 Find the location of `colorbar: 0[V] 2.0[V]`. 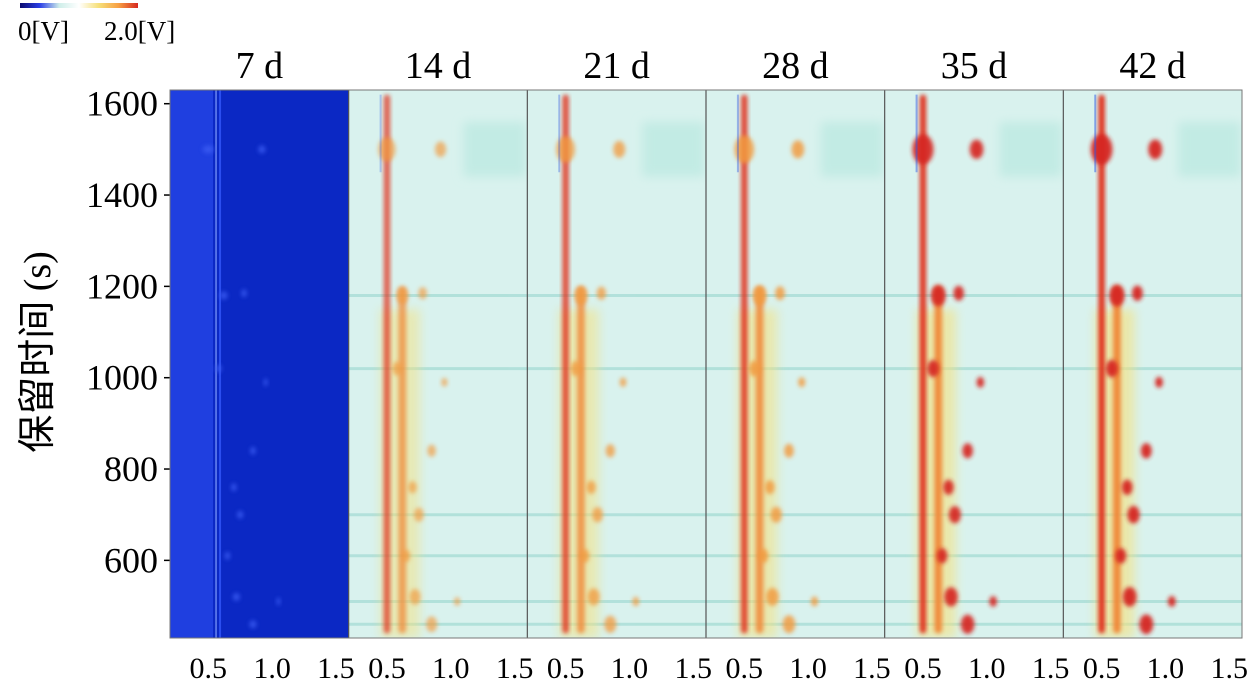

colorbar: 0[V] 2.0[V] is located at coordinates (96, 24).